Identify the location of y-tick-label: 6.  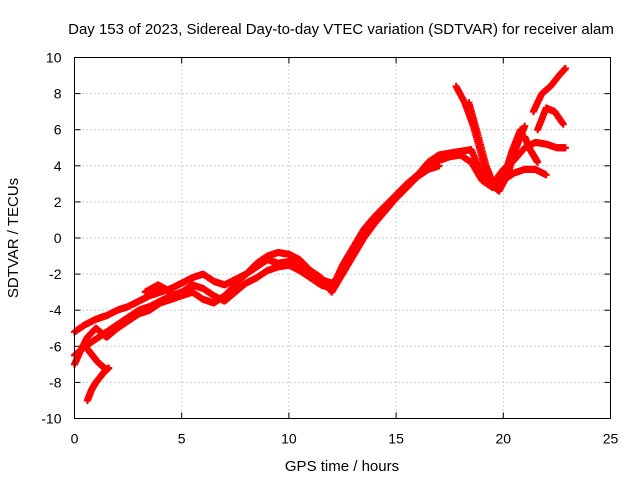
(58, 130).